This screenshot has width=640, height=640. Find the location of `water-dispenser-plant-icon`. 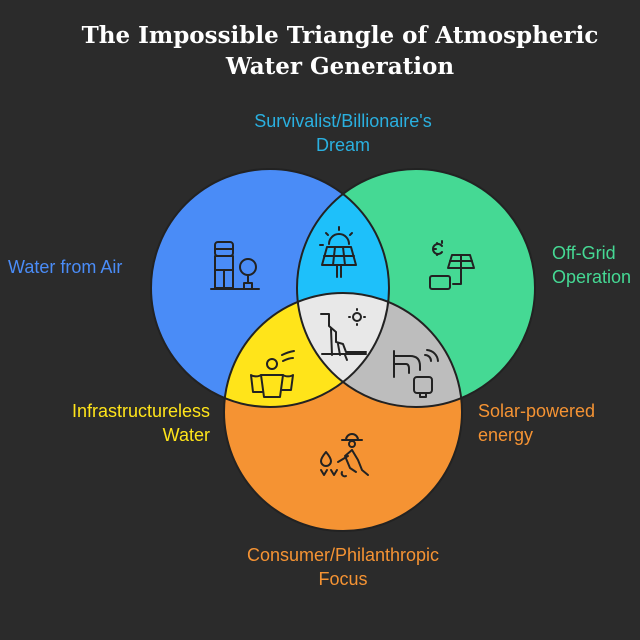

water-dispenser-plant-icon is located at coordinates (235, 265).